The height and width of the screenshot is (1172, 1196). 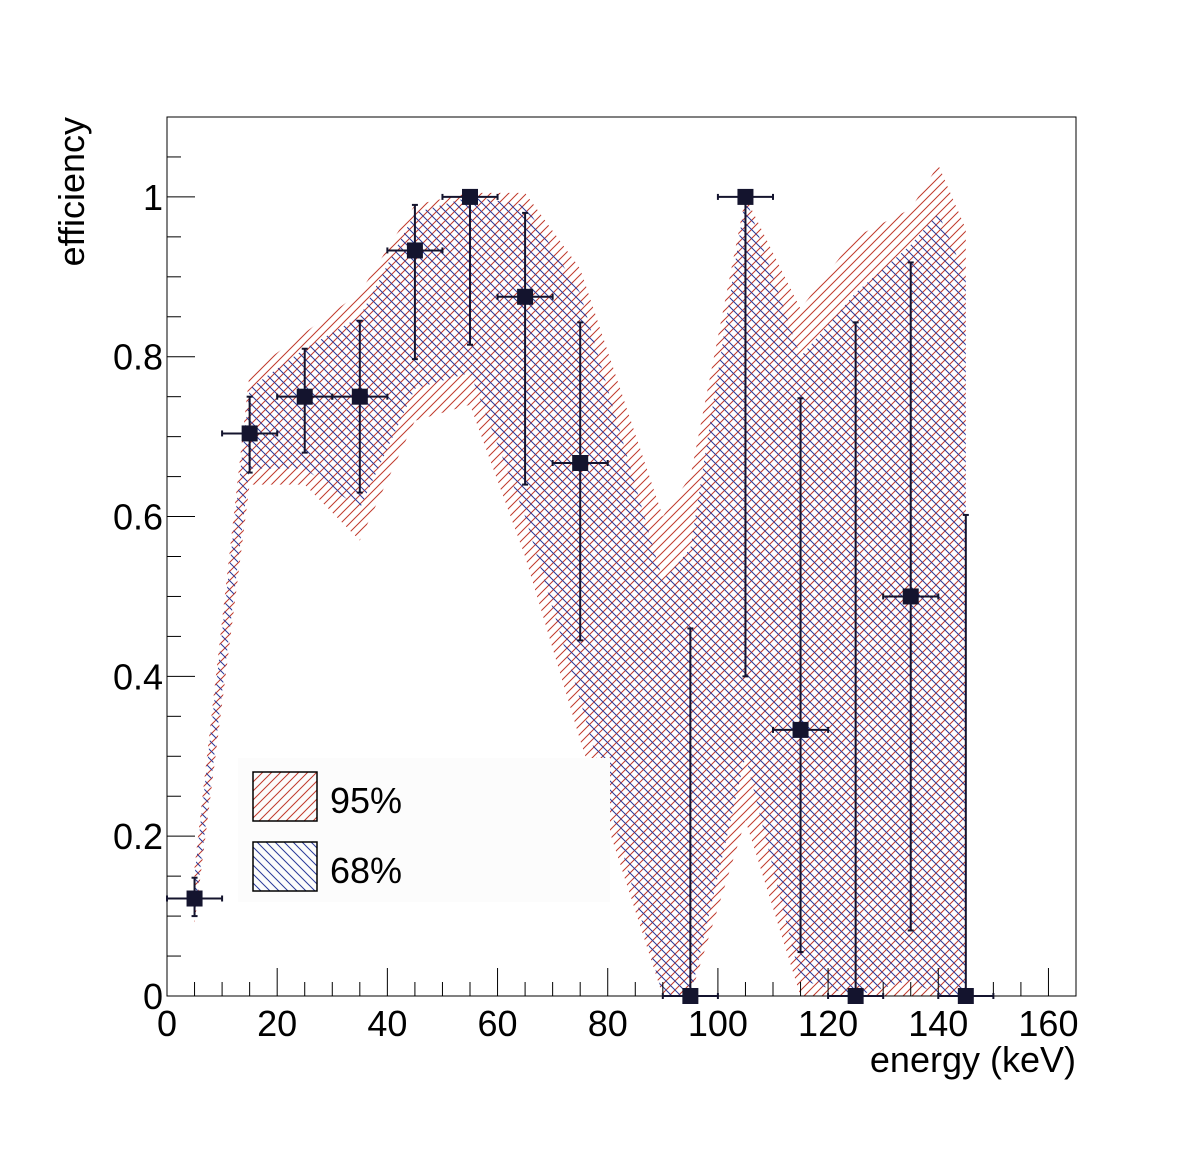 What do you see at coordinates (153, 197) in the screenshot?
I see `y-tick-label: 1` at bounding box center [153, 197].